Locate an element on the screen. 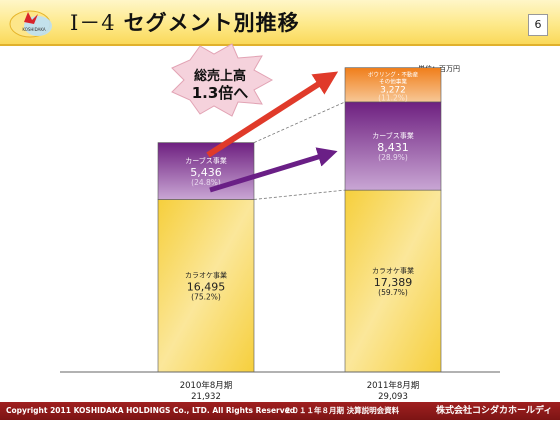 The width and height of the screenshot is (560, 438). value-label-karaoke-0: 16,495 is located at coordinates (206, 287).